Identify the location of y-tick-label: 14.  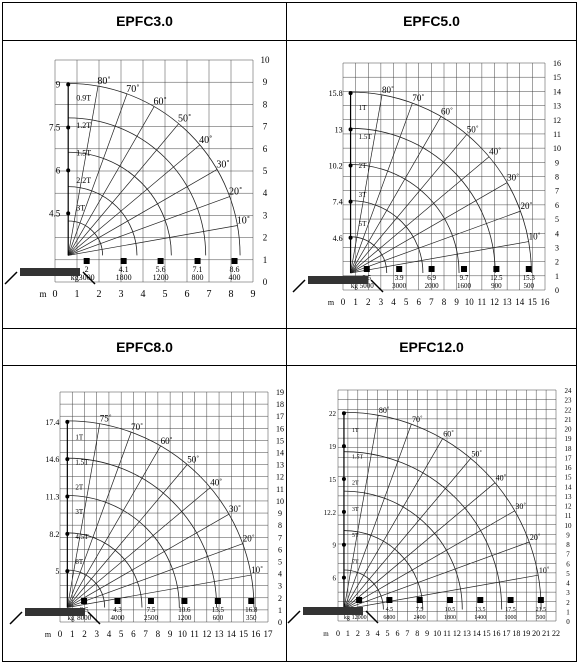
(280, 453).